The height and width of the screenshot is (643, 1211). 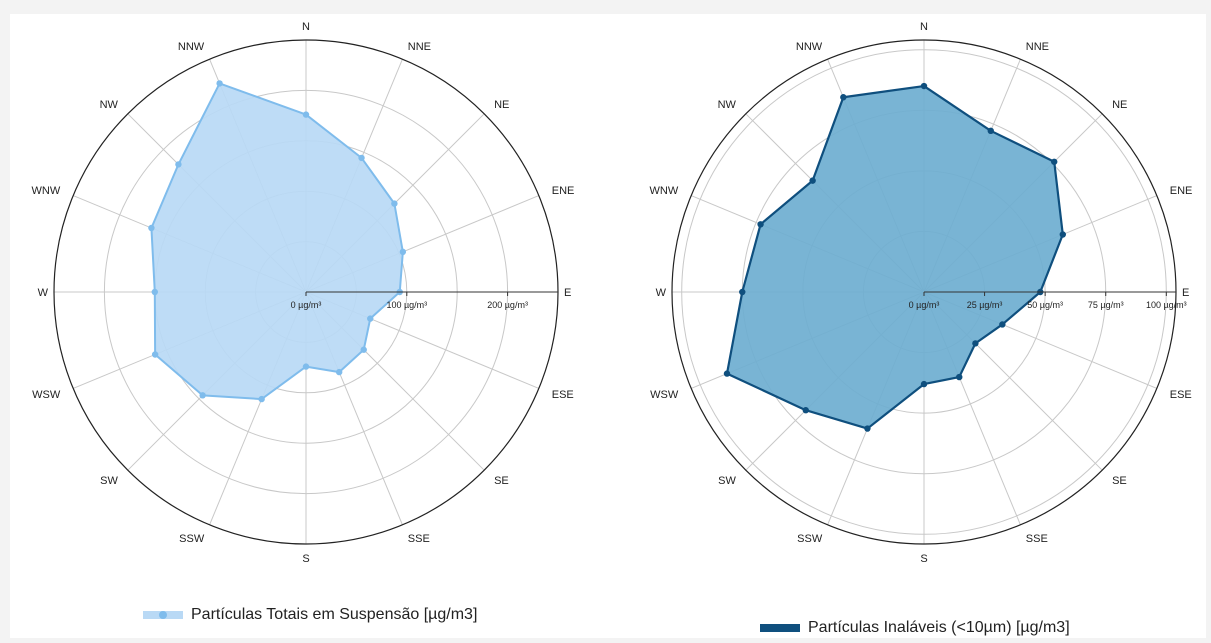 I want to click on radial-tick-label: 200 µg/m³, so click(x=507, y=305).